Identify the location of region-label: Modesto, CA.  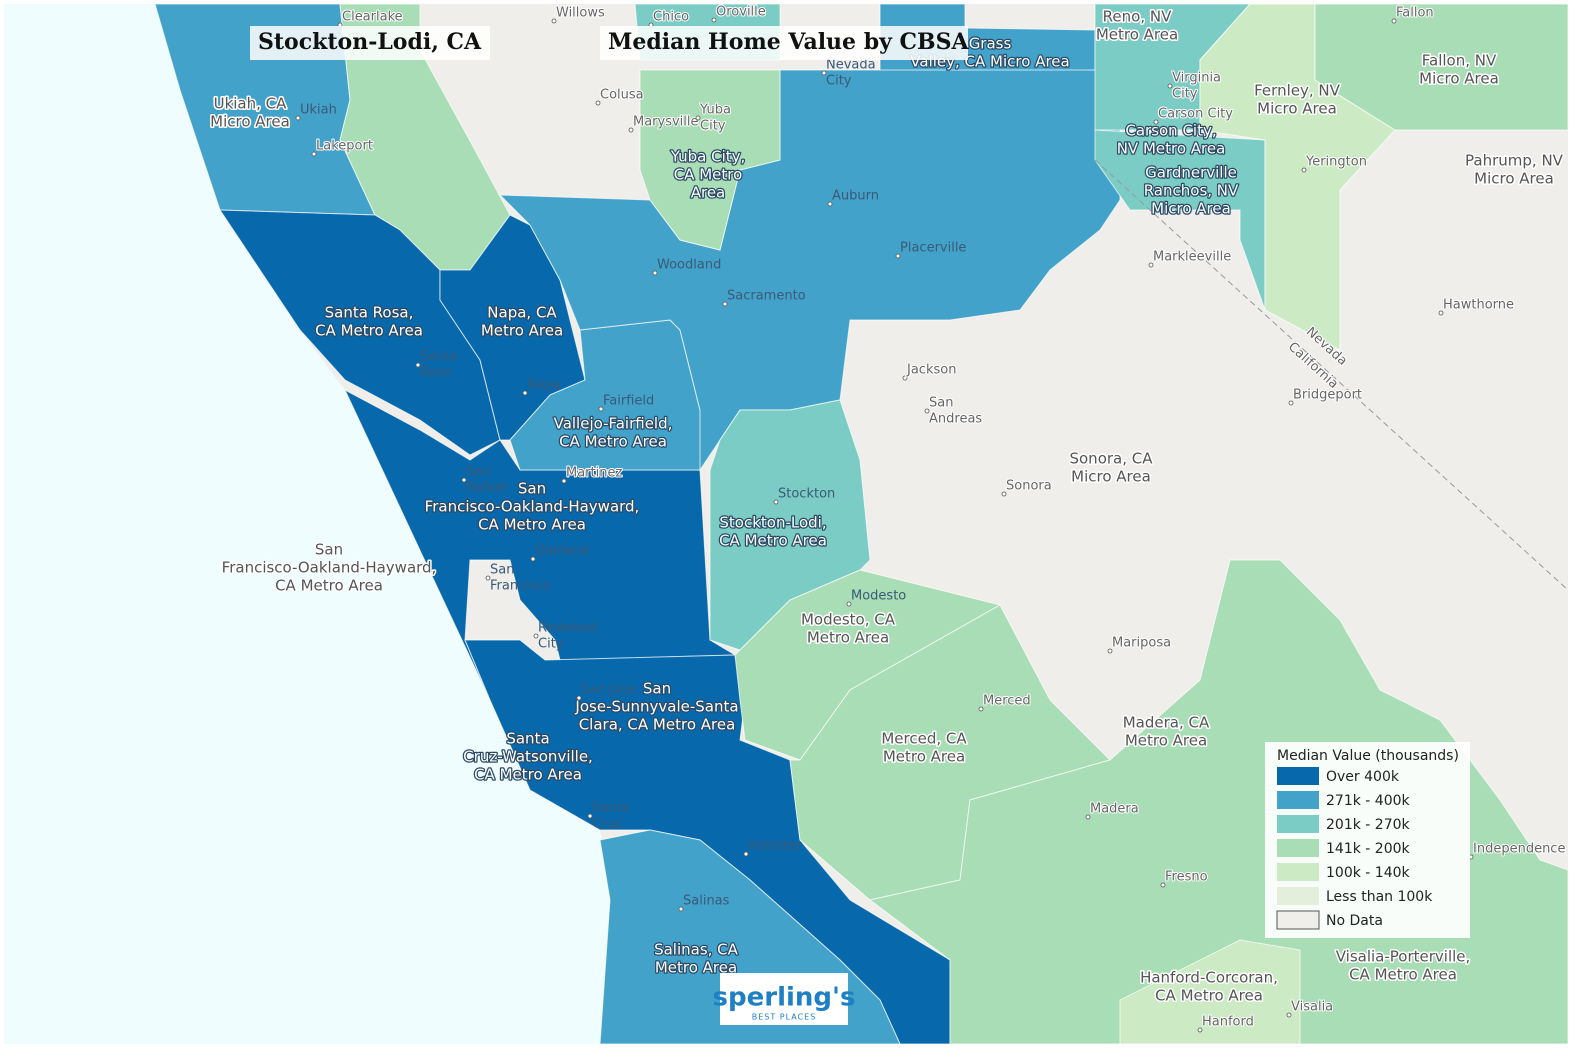
(848, 620).